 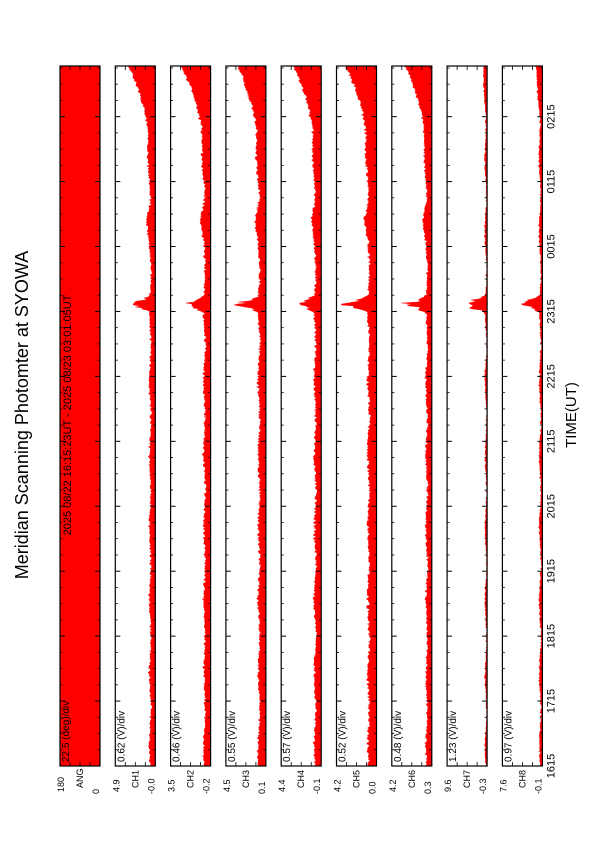 What do you see at coordinates (465, 429) in the screenshot?
I see `panel-ch7: 1.23 (V)/div 9.6 CH7 -0.3` at bounding box center [465, 429].